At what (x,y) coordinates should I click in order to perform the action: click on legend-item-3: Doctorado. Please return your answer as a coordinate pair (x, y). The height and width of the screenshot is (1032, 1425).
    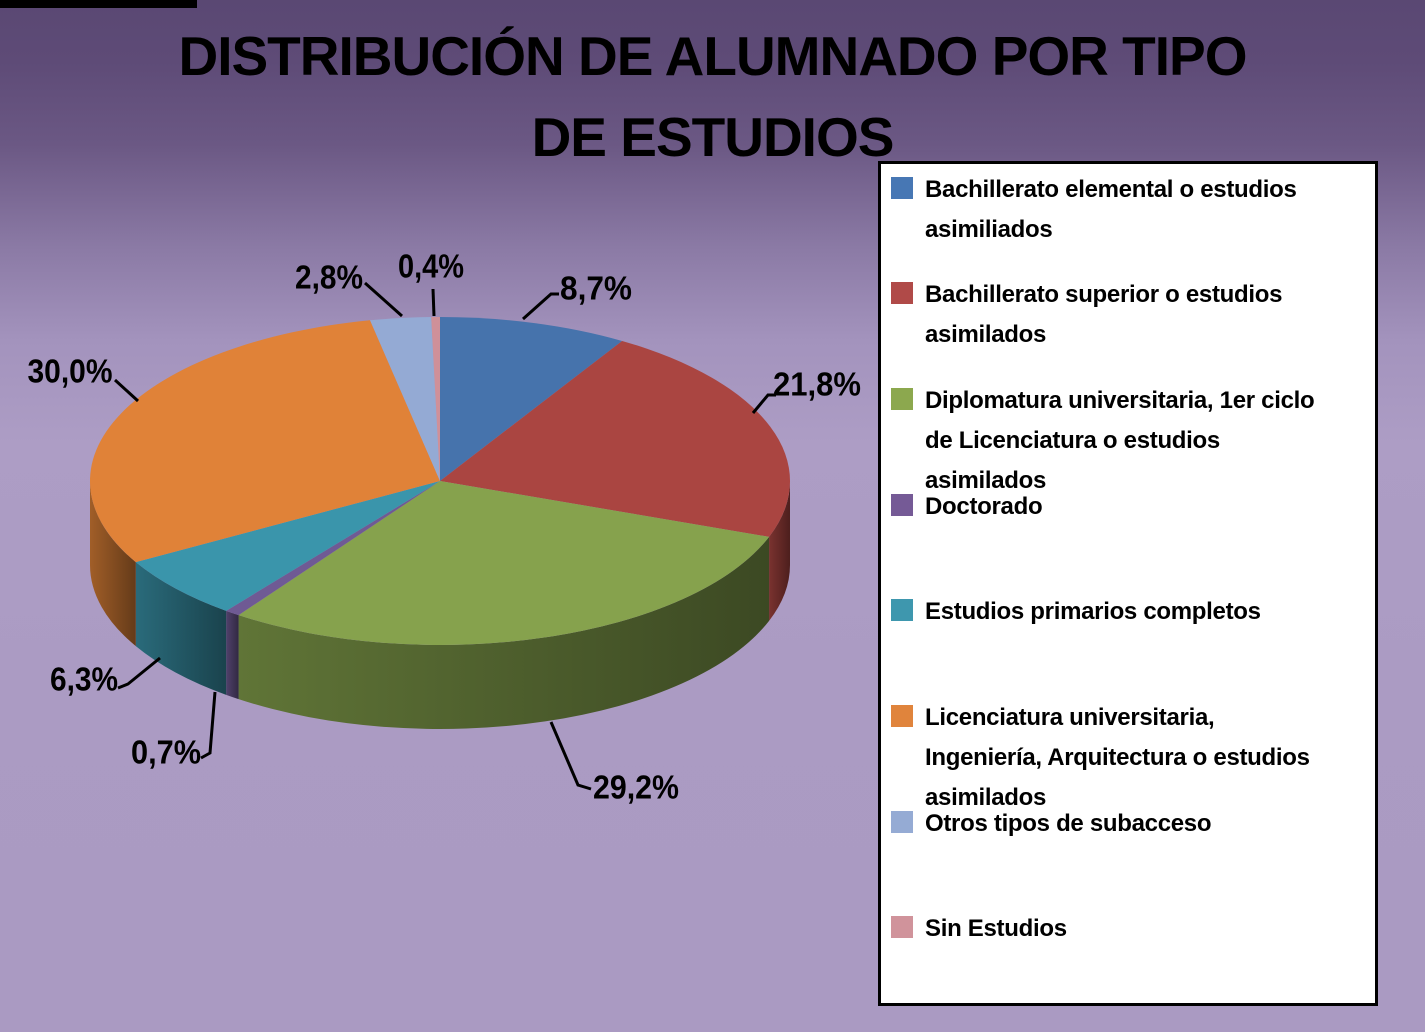
    Looking at the image, I should click on (1130, 507).